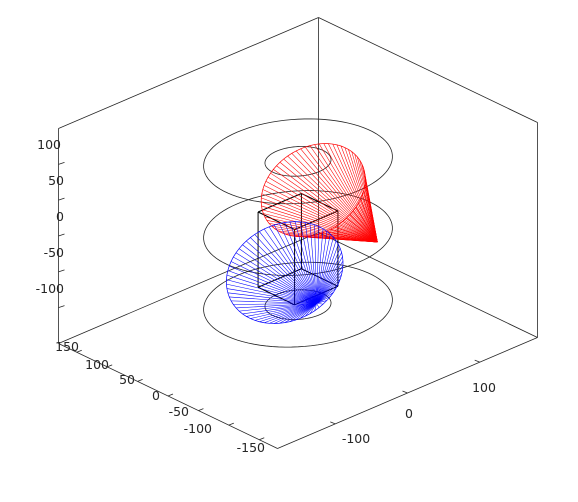 The image size is (578, 502). Describe the element at coordinates (97, 364) in the screenshot. I see `left-axis-tick-label: 100` at that location.